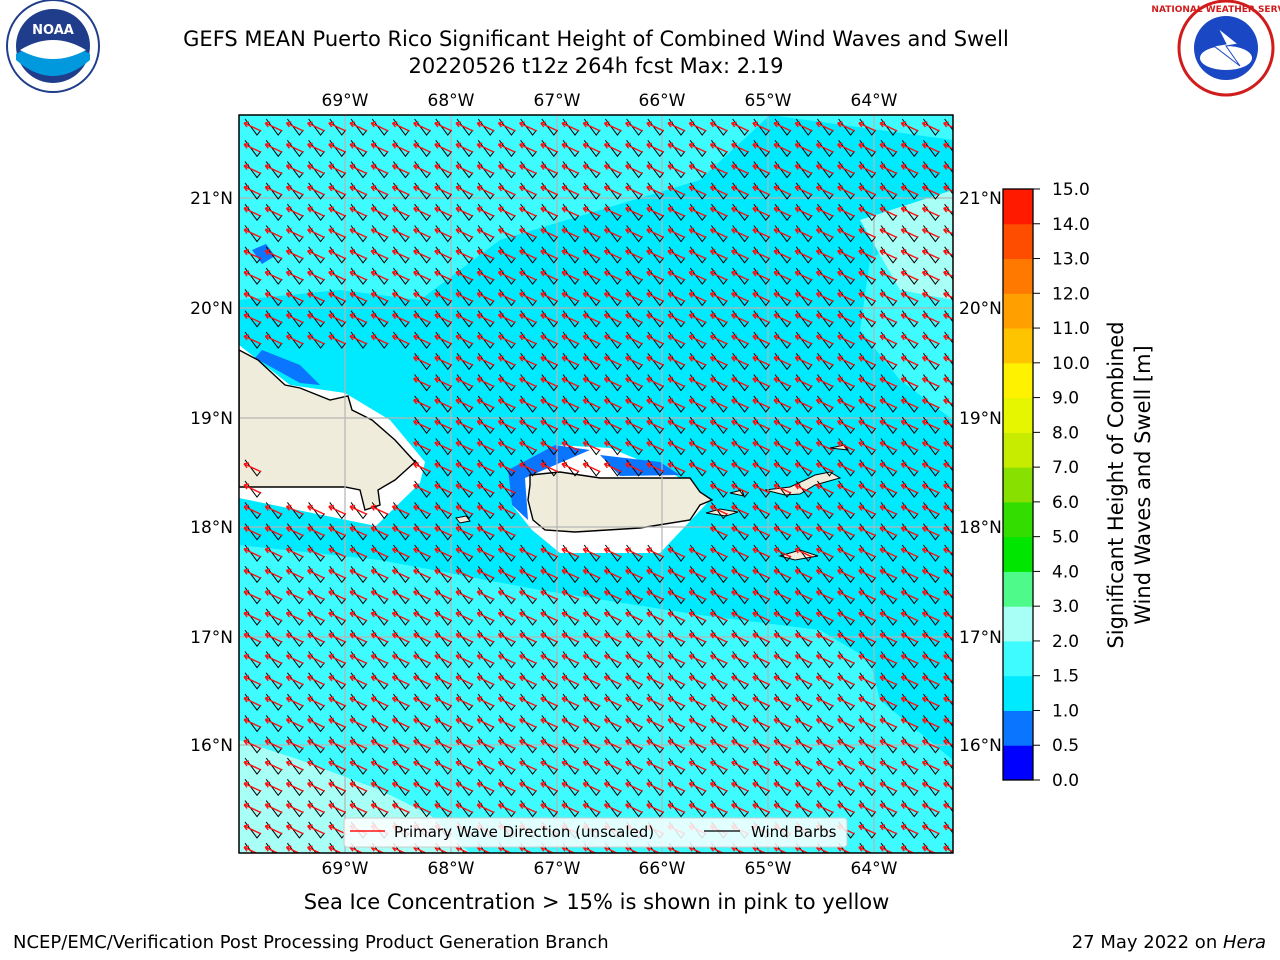 This screenshot has width=1280, height=960. Describe the element at coordinates (596, 66) in the screenshot. I see `chart-subtitle: 20220526 t12z 264h fcst Max: 2.19` at that location.